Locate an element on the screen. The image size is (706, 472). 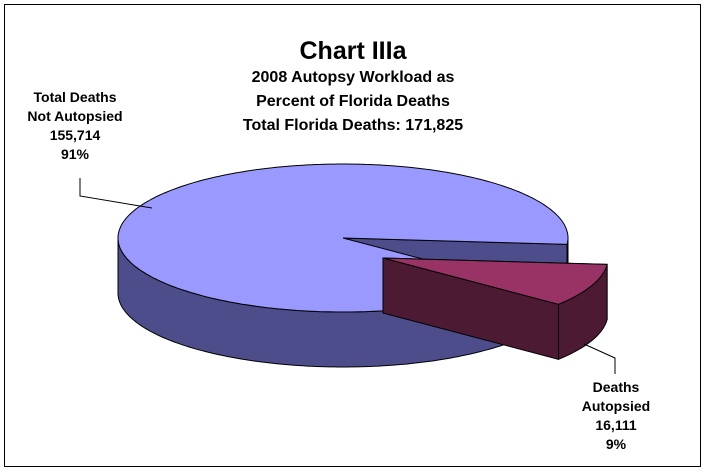
value-label: 16,111 is located at coordinates (616, 425).